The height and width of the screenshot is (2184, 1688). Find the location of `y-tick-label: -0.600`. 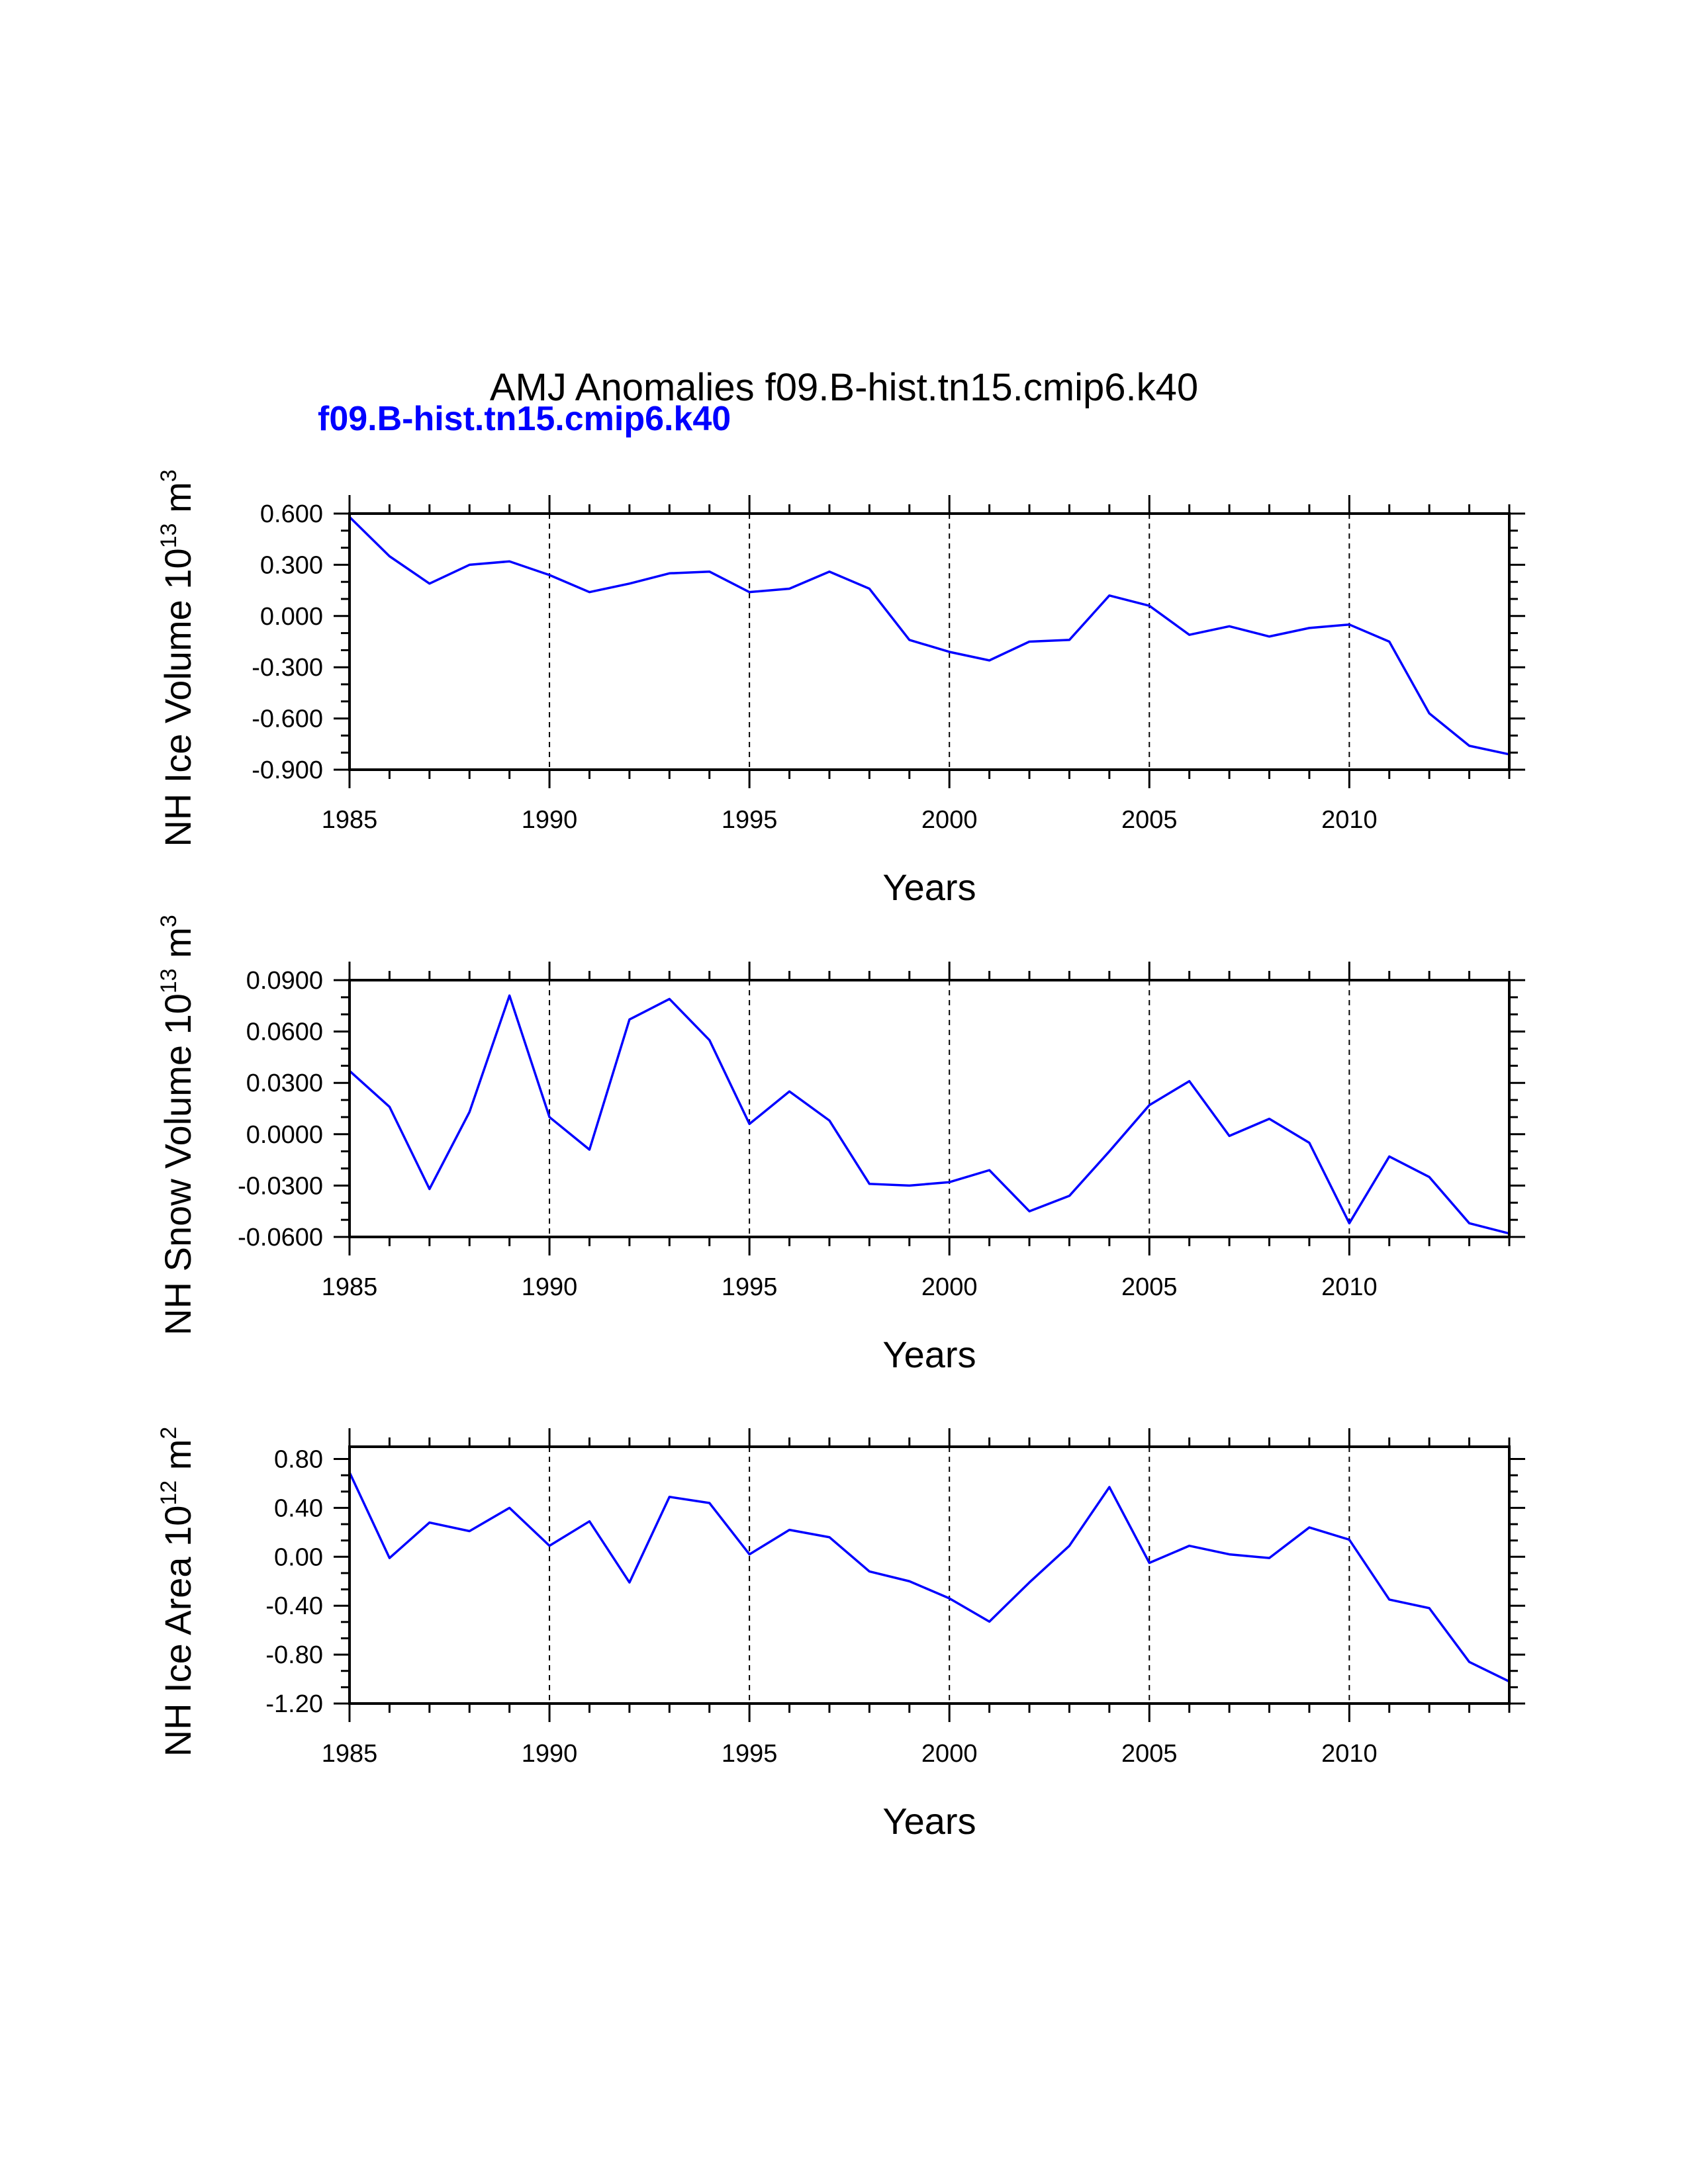

y-tick-label: -0.600 is located at coordinates (287, 719).